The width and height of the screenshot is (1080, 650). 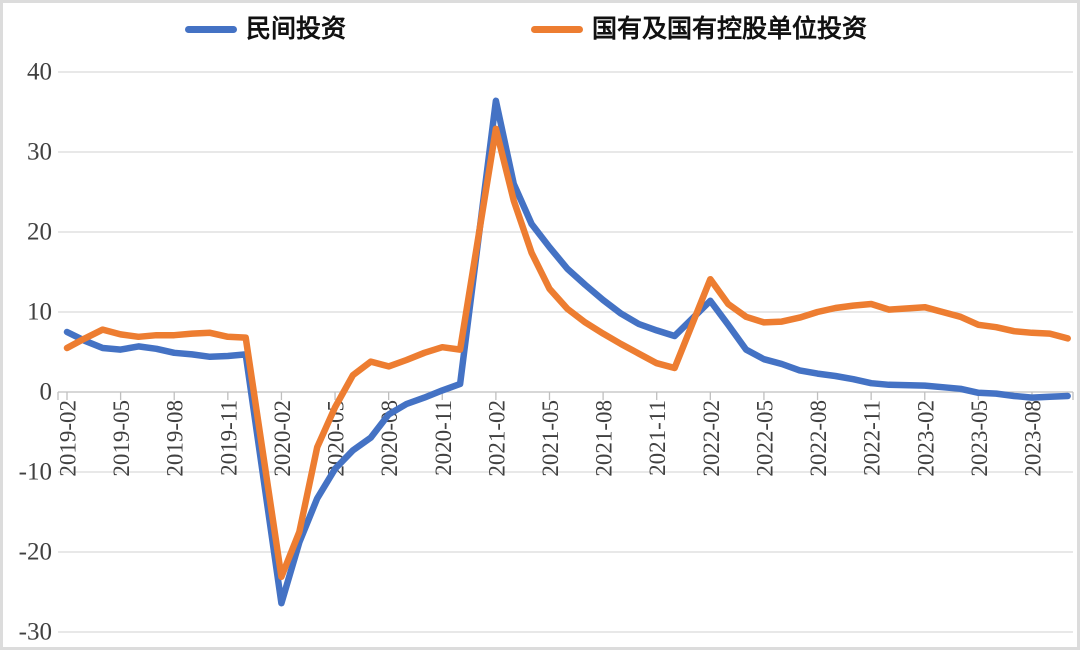 What do you see at coordinates (730, 29) in the screenshot?
I see `legend-label-soe: 国有及国有控股单位投资` at bounding box center [730, 29].